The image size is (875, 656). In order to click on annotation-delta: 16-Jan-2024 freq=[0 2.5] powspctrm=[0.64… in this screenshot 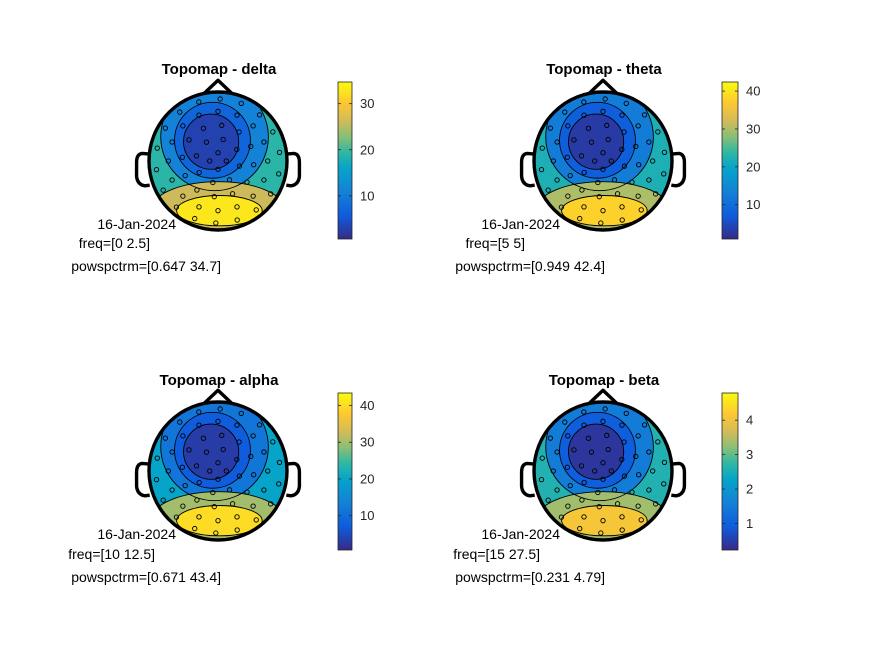, I will do `click(146, 245)`.